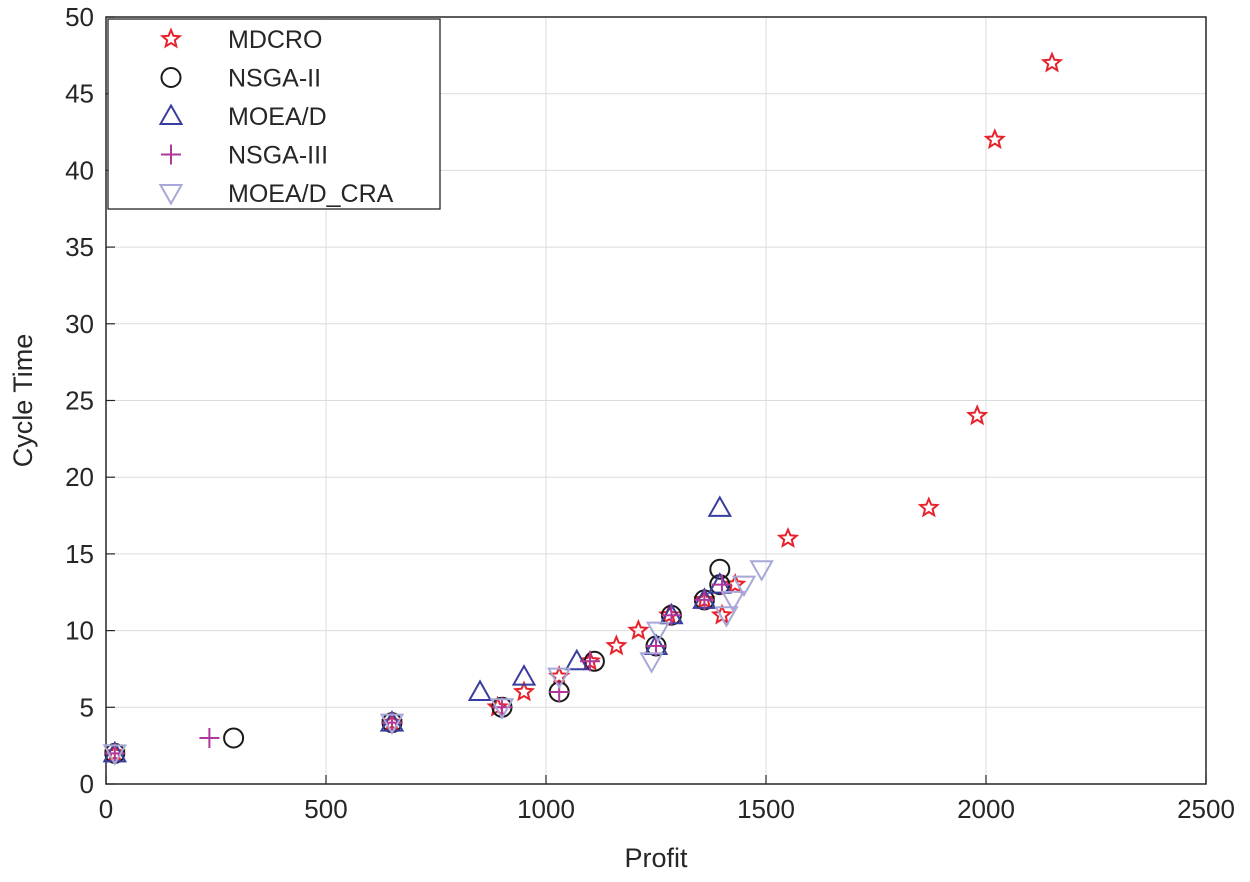  Describe the element at coordinates (325, 809) in the screenshot. I see `x-tick-label: 500` at that location.